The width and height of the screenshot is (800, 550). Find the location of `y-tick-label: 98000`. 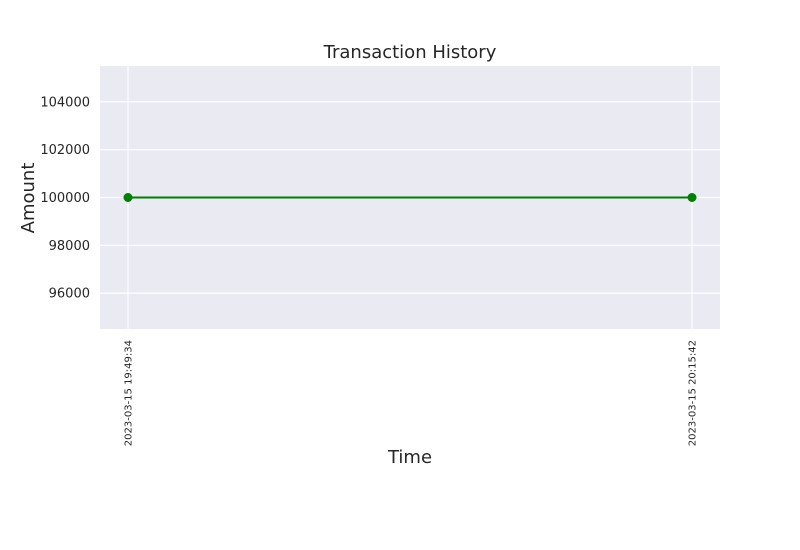

y-tick-label: 98000 is located at coordinates (69, 246).